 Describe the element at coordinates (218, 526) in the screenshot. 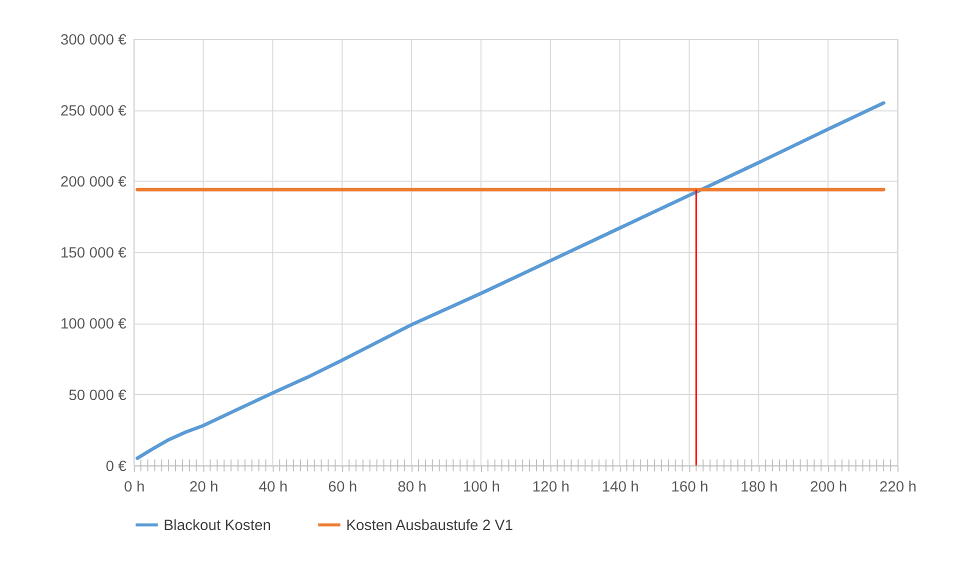

I see `legend-label: Blackout Kosten` at that location.